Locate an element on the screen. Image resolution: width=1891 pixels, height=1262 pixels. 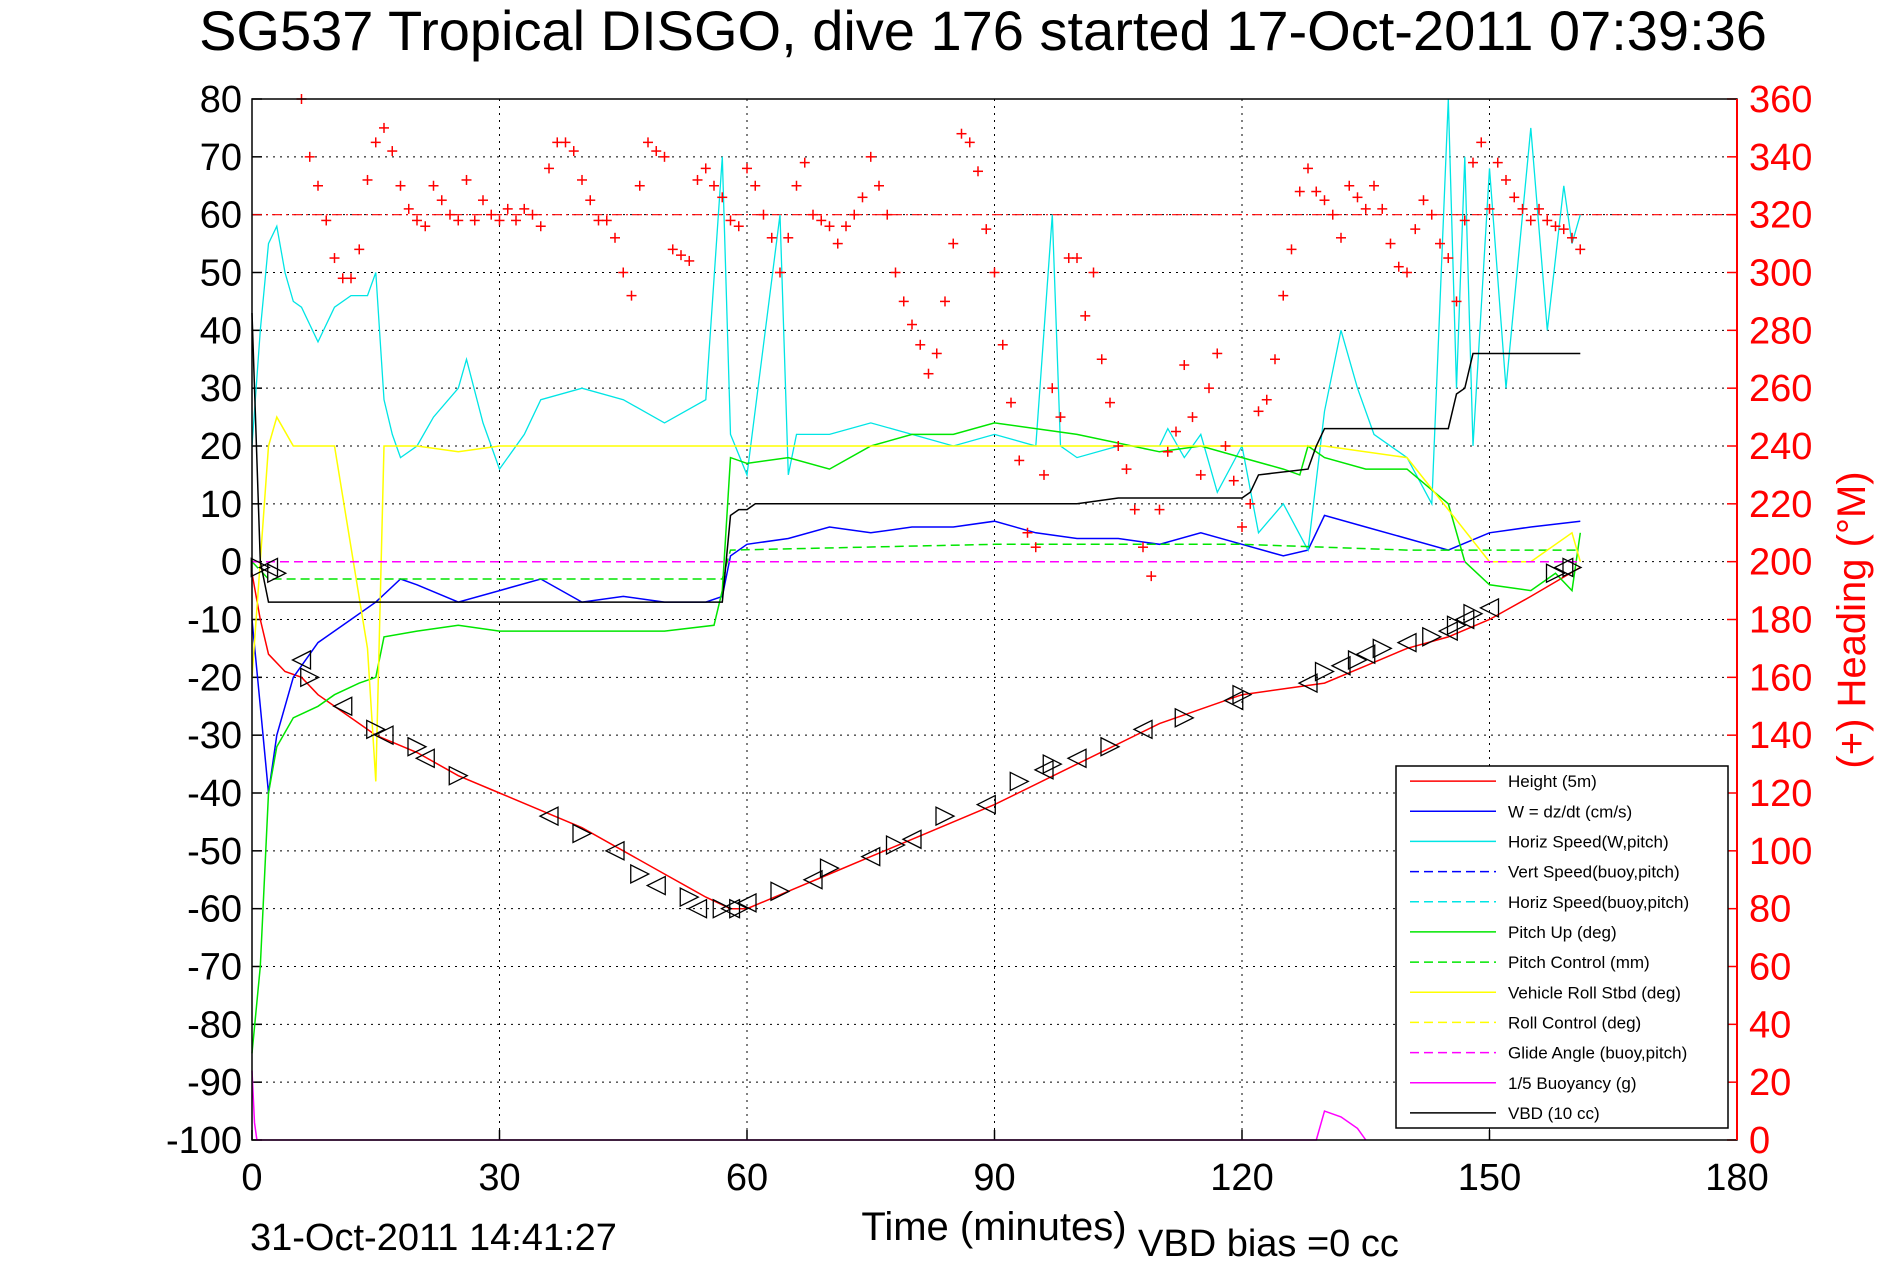
right-y-tick-label: 0 is located at coordinates (1759, 1141).